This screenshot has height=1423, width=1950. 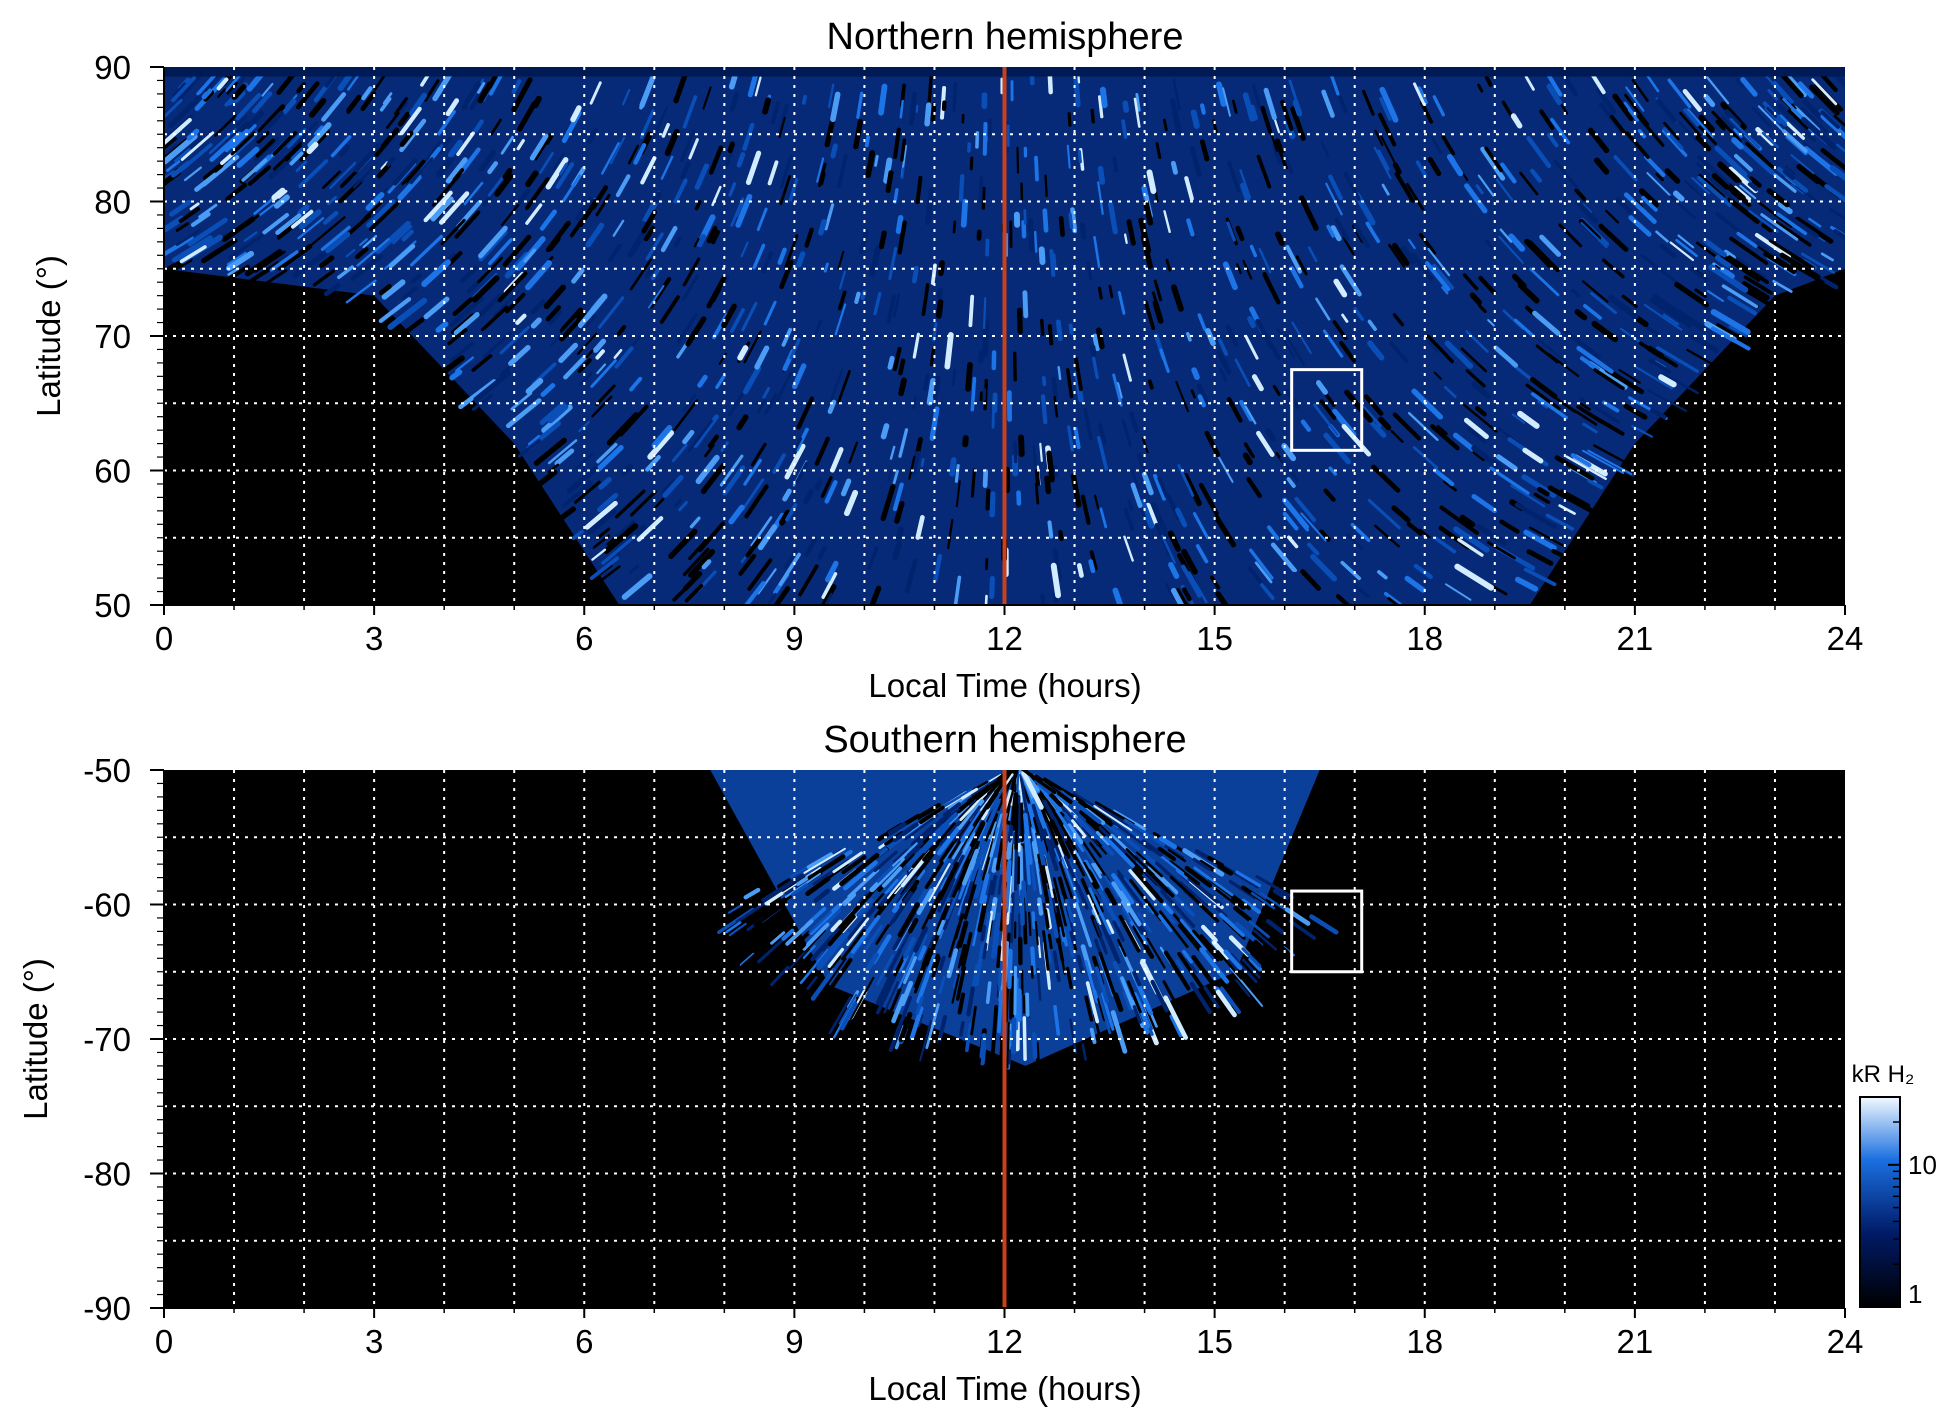 I want to click on y-tick-label: 80, so click(x=112, y=202).